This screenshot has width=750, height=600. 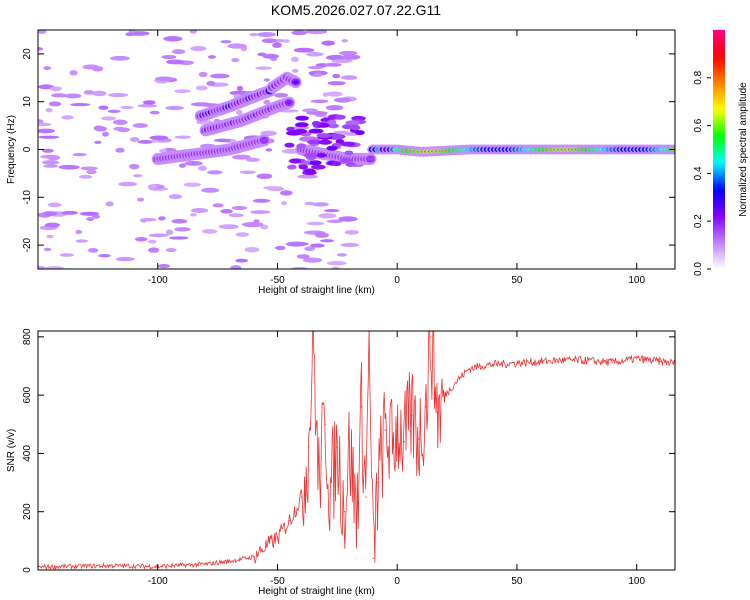 What do you see at coordinates (27, 453) in the screenshot?
I see `snr-y-tick-label: 400` at bounding box center [27, 453].